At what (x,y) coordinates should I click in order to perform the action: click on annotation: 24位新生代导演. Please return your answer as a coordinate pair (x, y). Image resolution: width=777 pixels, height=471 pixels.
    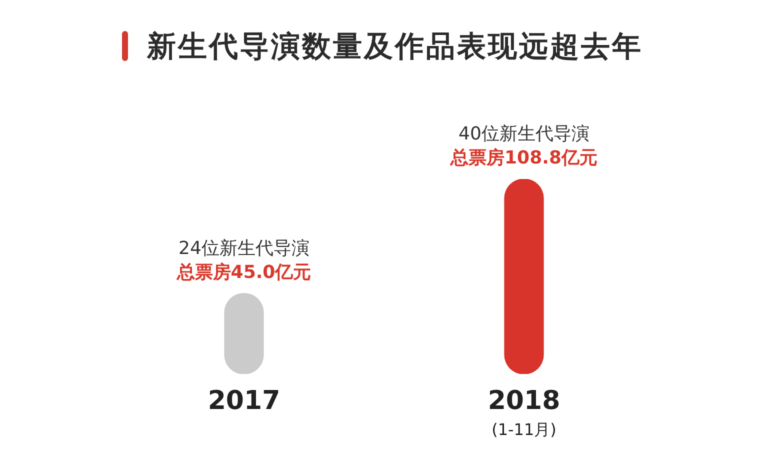
    Looking at the image, I should click on (244, 249).